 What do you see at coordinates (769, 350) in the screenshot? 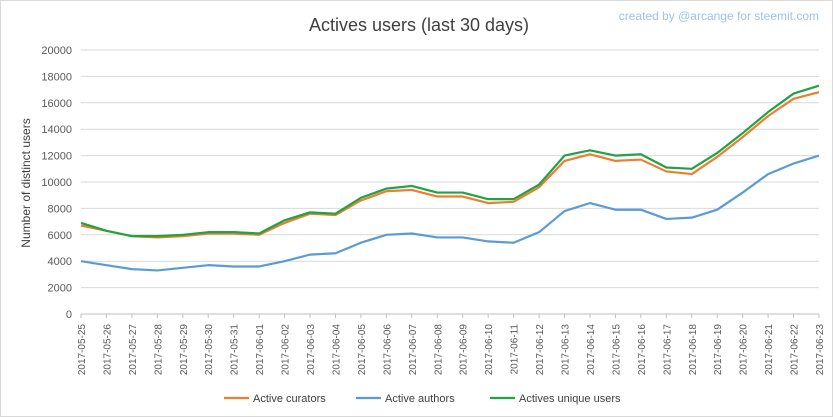
I see `x-tick-label: 2017-06-21` at bounding box center [769, 350].